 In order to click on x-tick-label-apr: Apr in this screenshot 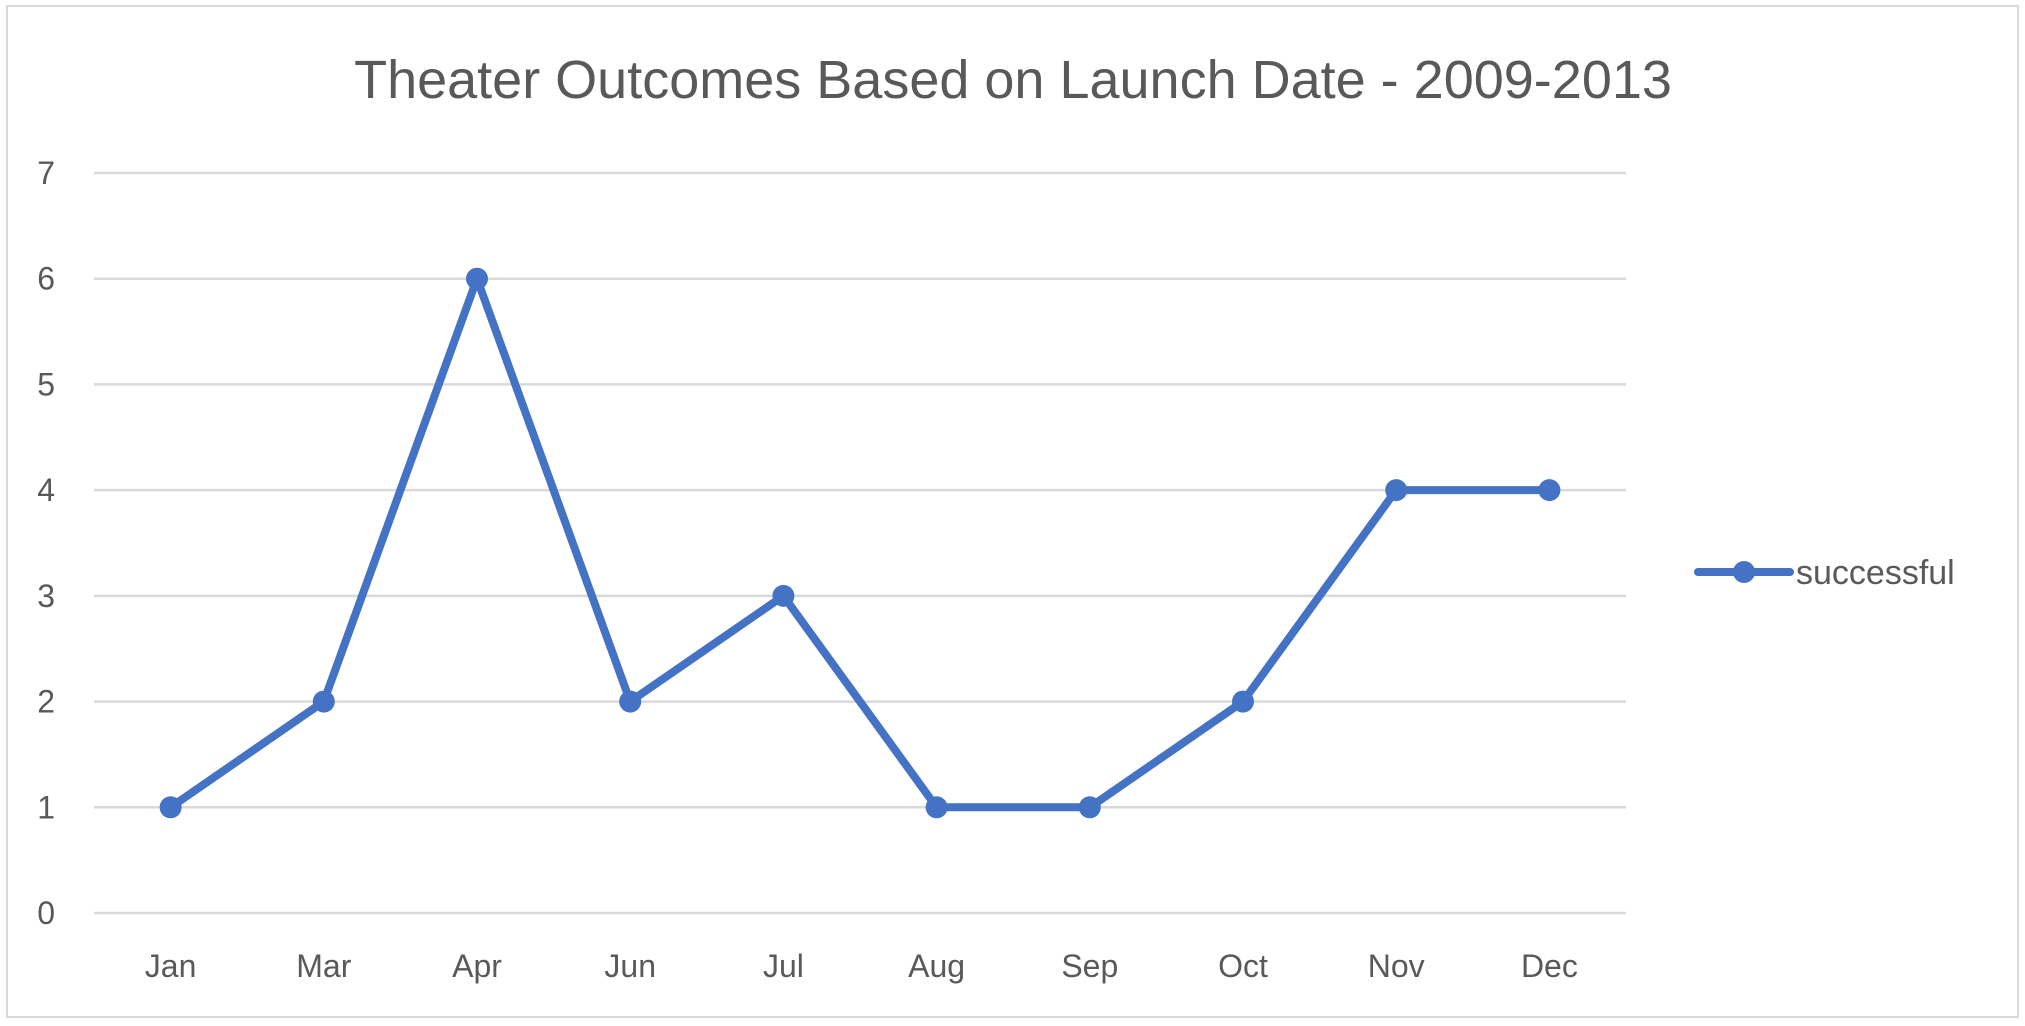, I will do `click(477, 966)`.